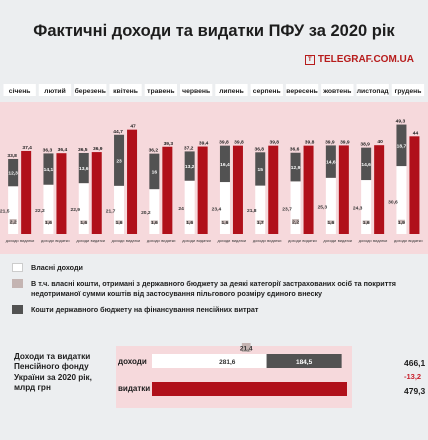 This screenshot has width=428, height=440. I want to click on label-expense-total: 36,9, so click(98, 149).